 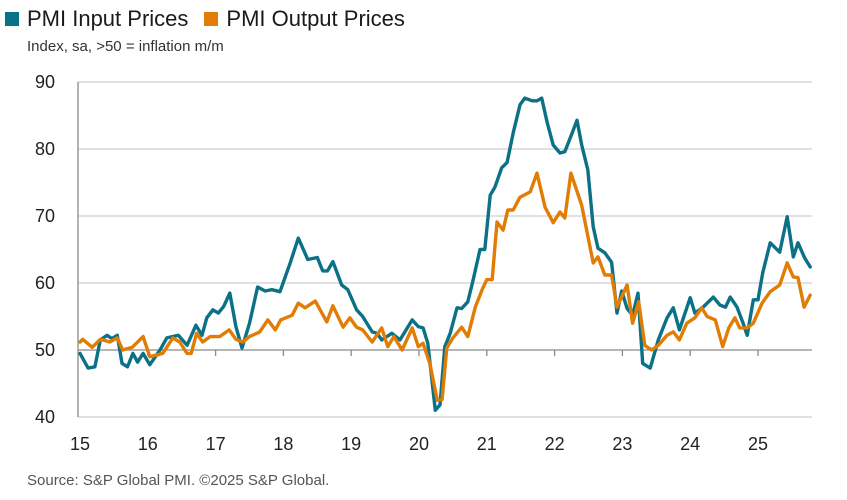 I want to click on y-tick-label: 80, so click(x=45, y=149).